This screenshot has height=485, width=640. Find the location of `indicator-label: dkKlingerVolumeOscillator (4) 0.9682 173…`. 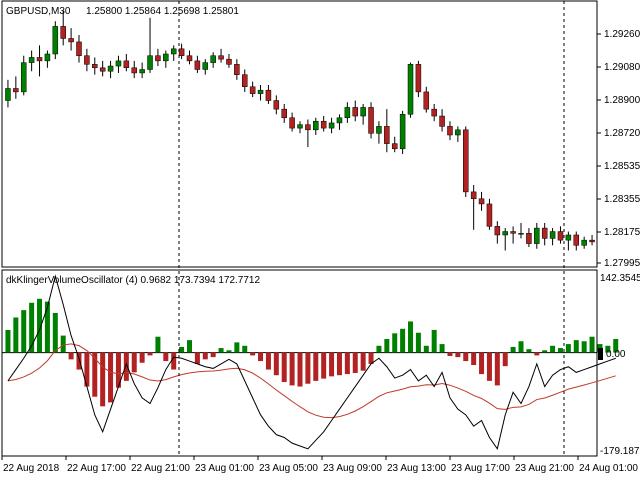

indicator-label: dkKlingerVolumeOscillator (4) 0.9682 173… is located at coordinates (133, 280).